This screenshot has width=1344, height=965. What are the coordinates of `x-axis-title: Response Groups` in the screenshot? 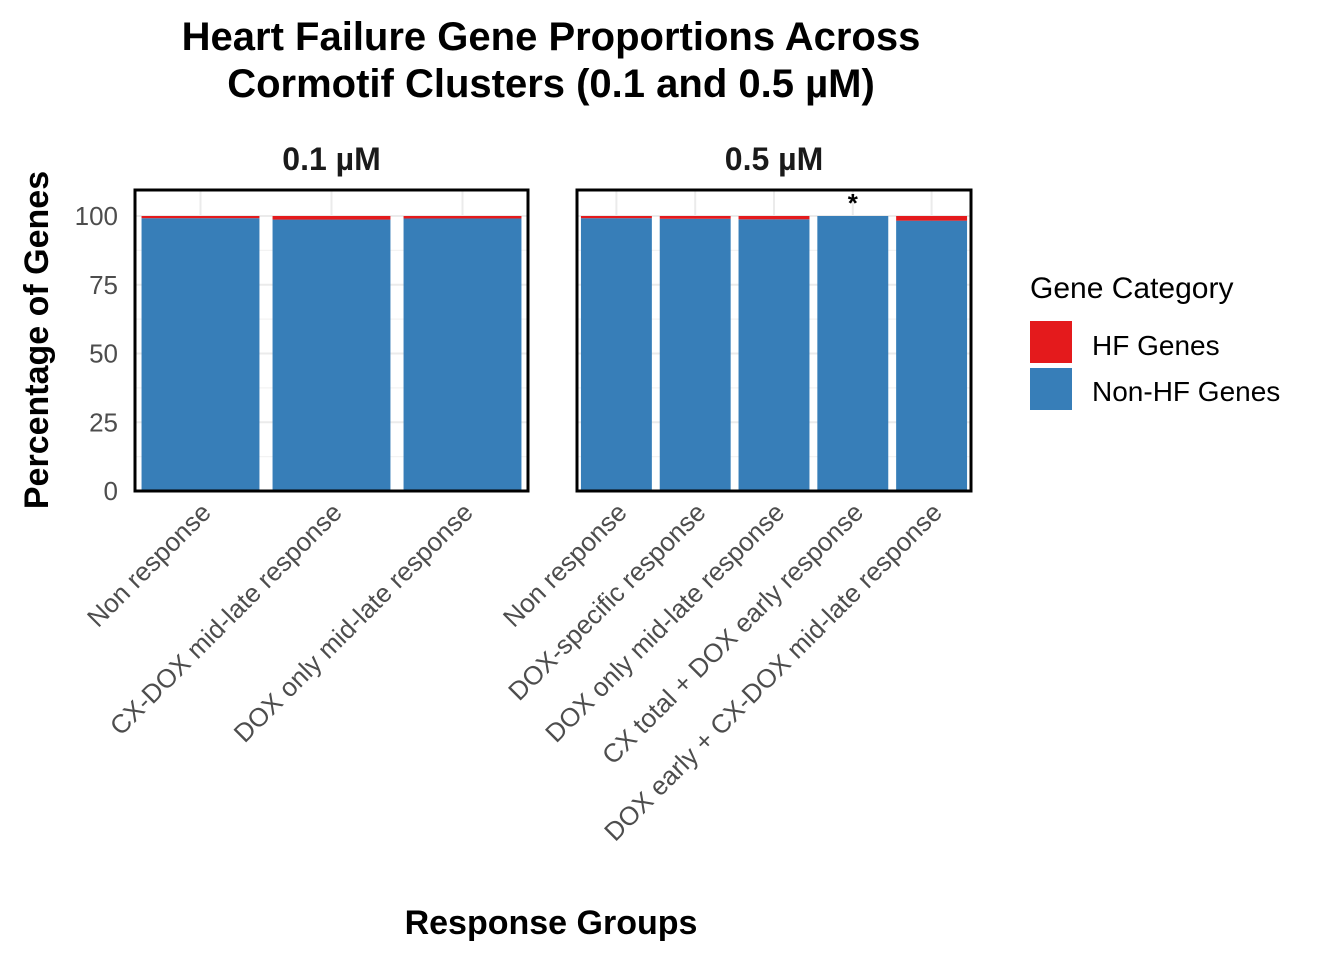 It's located at (551, 923).